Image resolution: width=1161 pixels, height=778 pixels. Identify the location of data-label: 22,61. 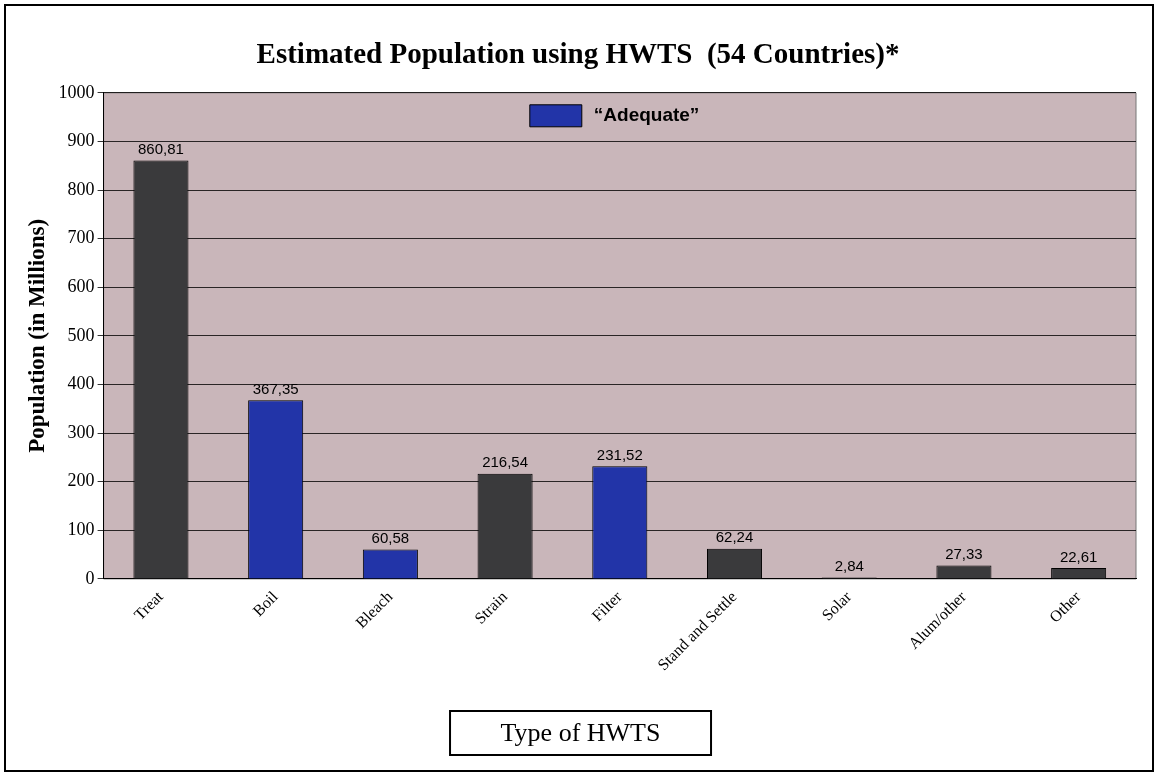
(1078, 556).